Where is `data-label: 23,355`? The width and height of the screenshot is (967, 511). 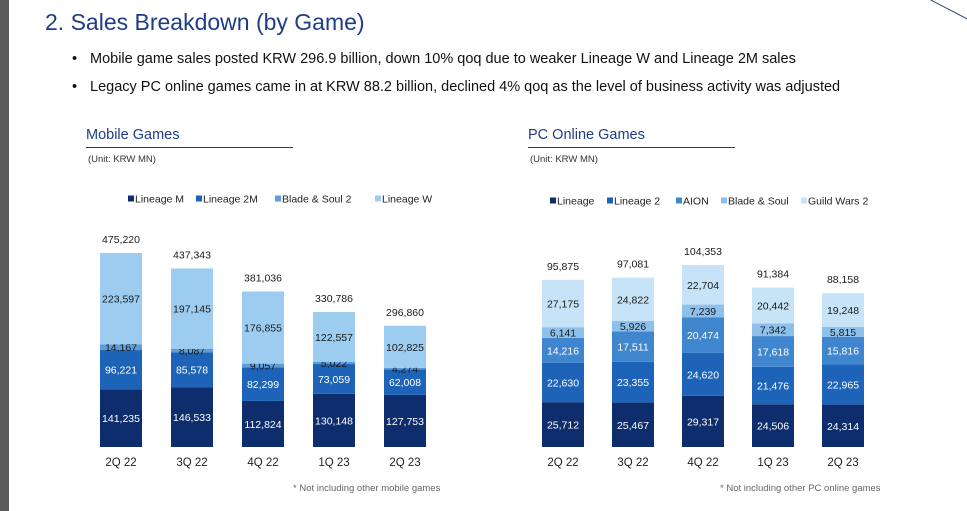 data-label: 23,355 is located at coordinates (633, 383).